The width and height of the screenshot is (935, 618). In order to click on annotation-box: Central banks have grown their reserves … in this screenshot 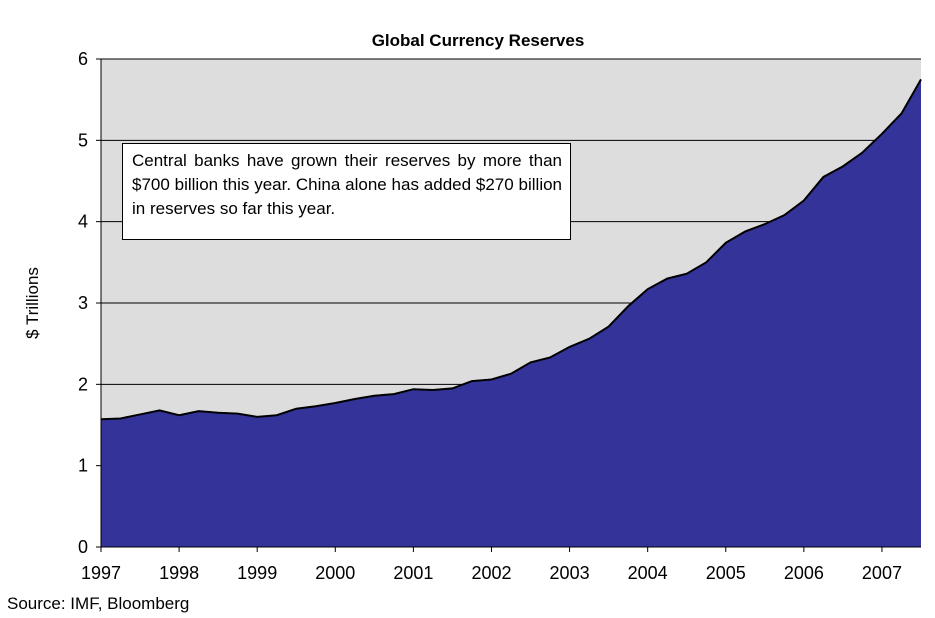, I will do `click(346, 191)`.